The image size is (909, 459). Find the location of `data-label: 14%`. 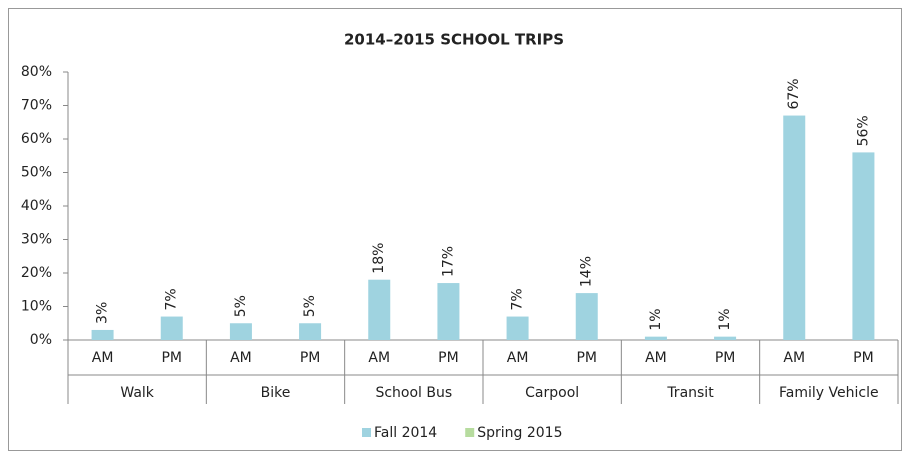

data-label: 14% is located at coordinates (587, 271).